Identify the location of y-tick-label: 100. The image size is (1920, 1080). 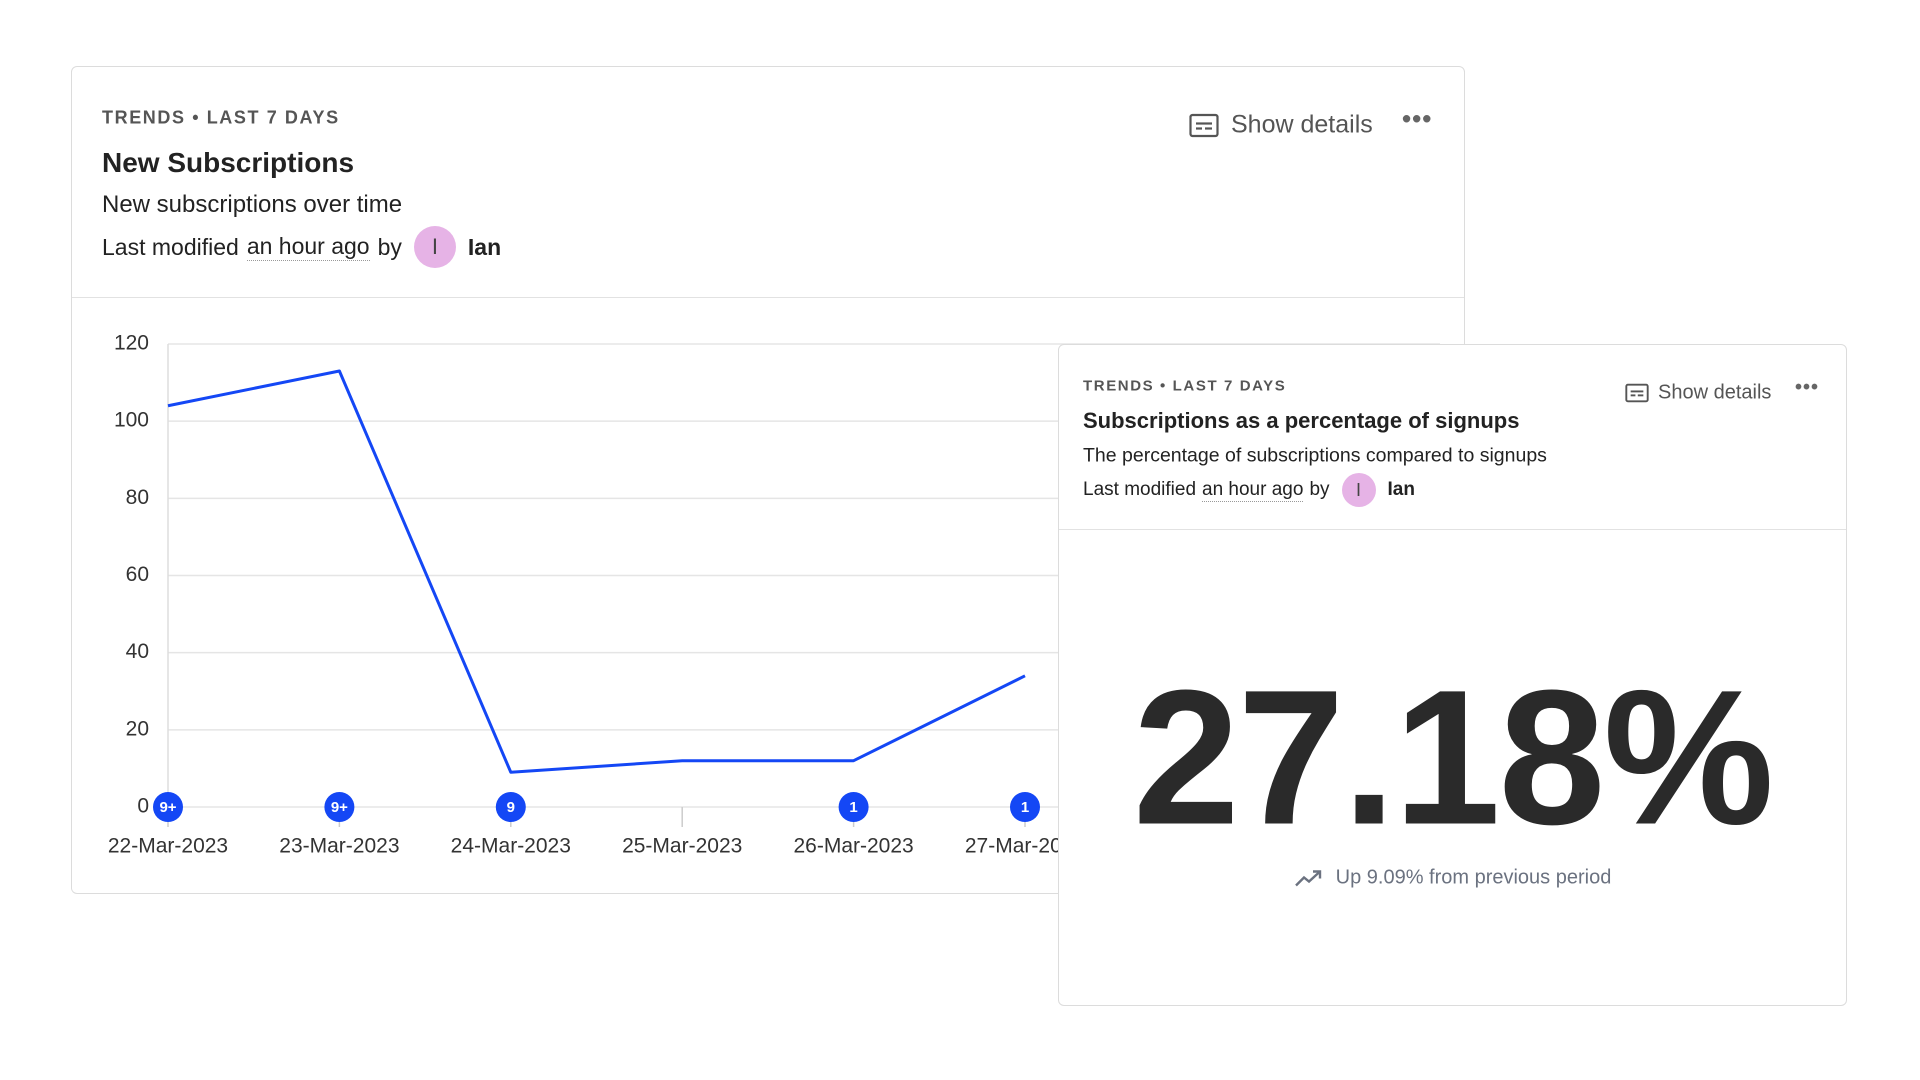
(131, 420).